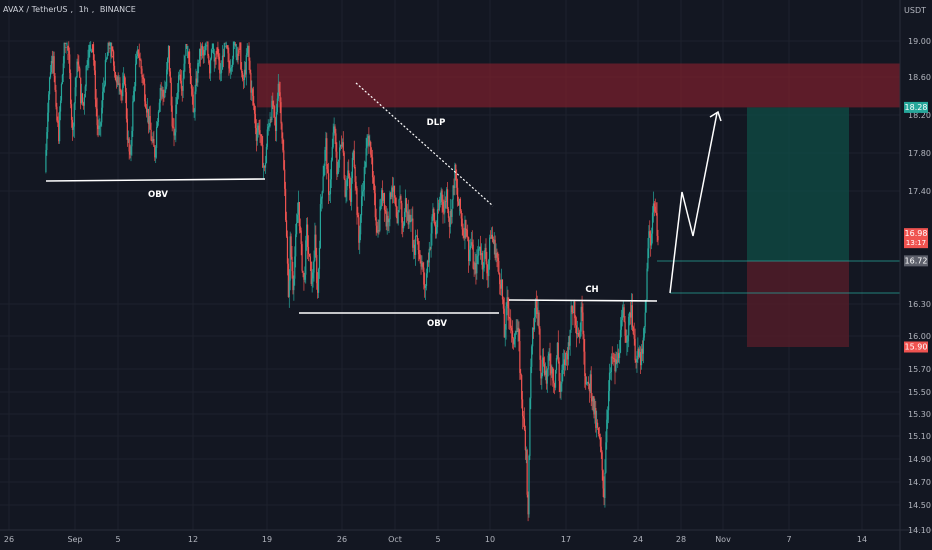 This screenshot has height=550, width=932. Describe the element at coordinates (788, 539) in the screenshot. I see `x-tick-label: 7` at that location.